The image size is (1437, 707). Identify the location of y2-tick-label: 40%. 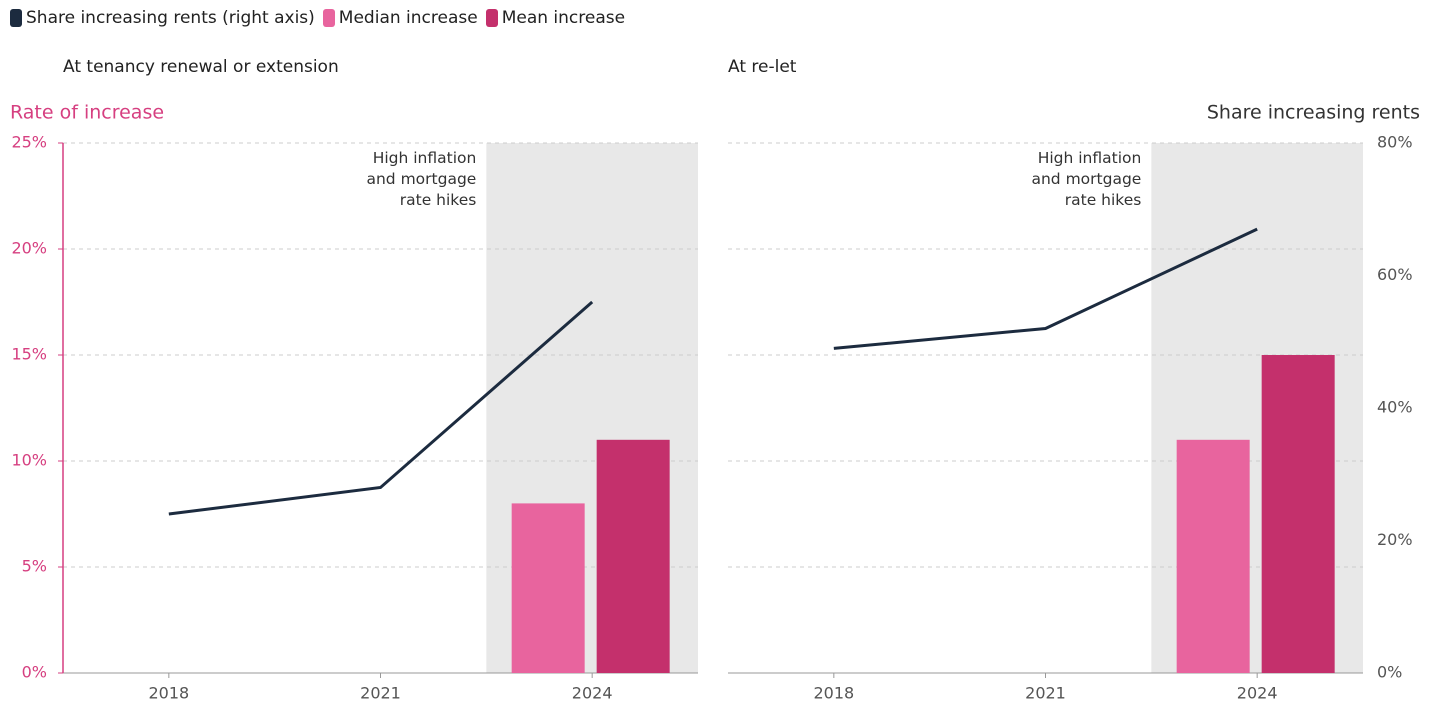
(1395, 407).